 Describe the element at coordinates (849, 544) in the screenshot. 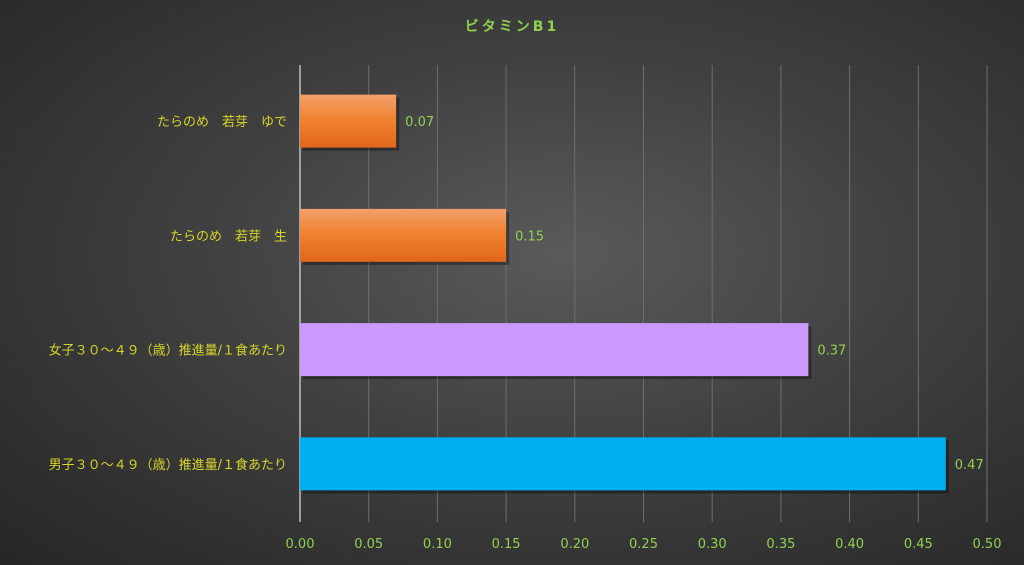

I see `x-tick-label: 0.40` at that location.